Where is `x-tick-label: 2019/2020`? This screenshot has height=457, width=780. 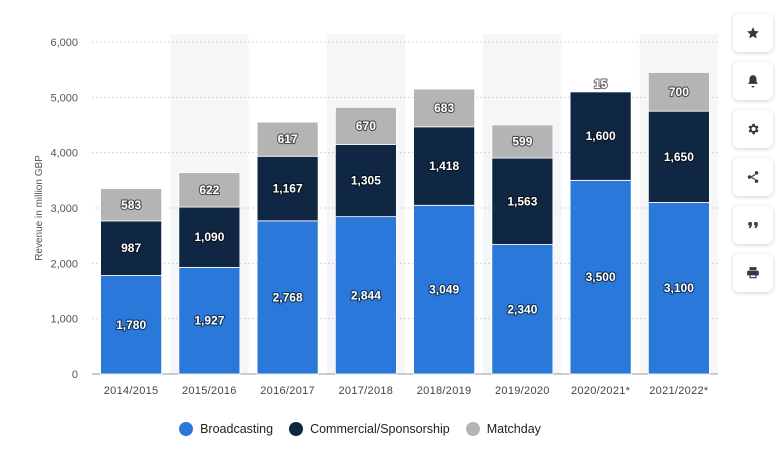
x-tick-label: 2019/2020 is located at coordinates (522, 391).